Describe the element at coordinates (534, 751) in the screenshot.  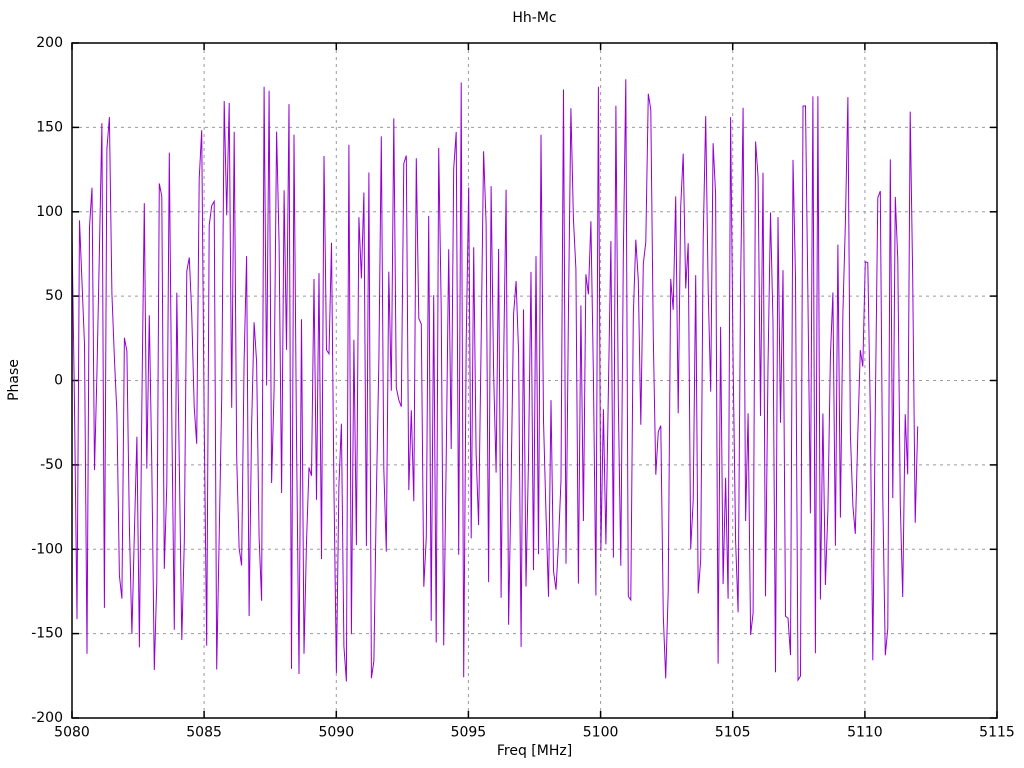
I see `x-axis-label: Freq [MHz]` at that location.